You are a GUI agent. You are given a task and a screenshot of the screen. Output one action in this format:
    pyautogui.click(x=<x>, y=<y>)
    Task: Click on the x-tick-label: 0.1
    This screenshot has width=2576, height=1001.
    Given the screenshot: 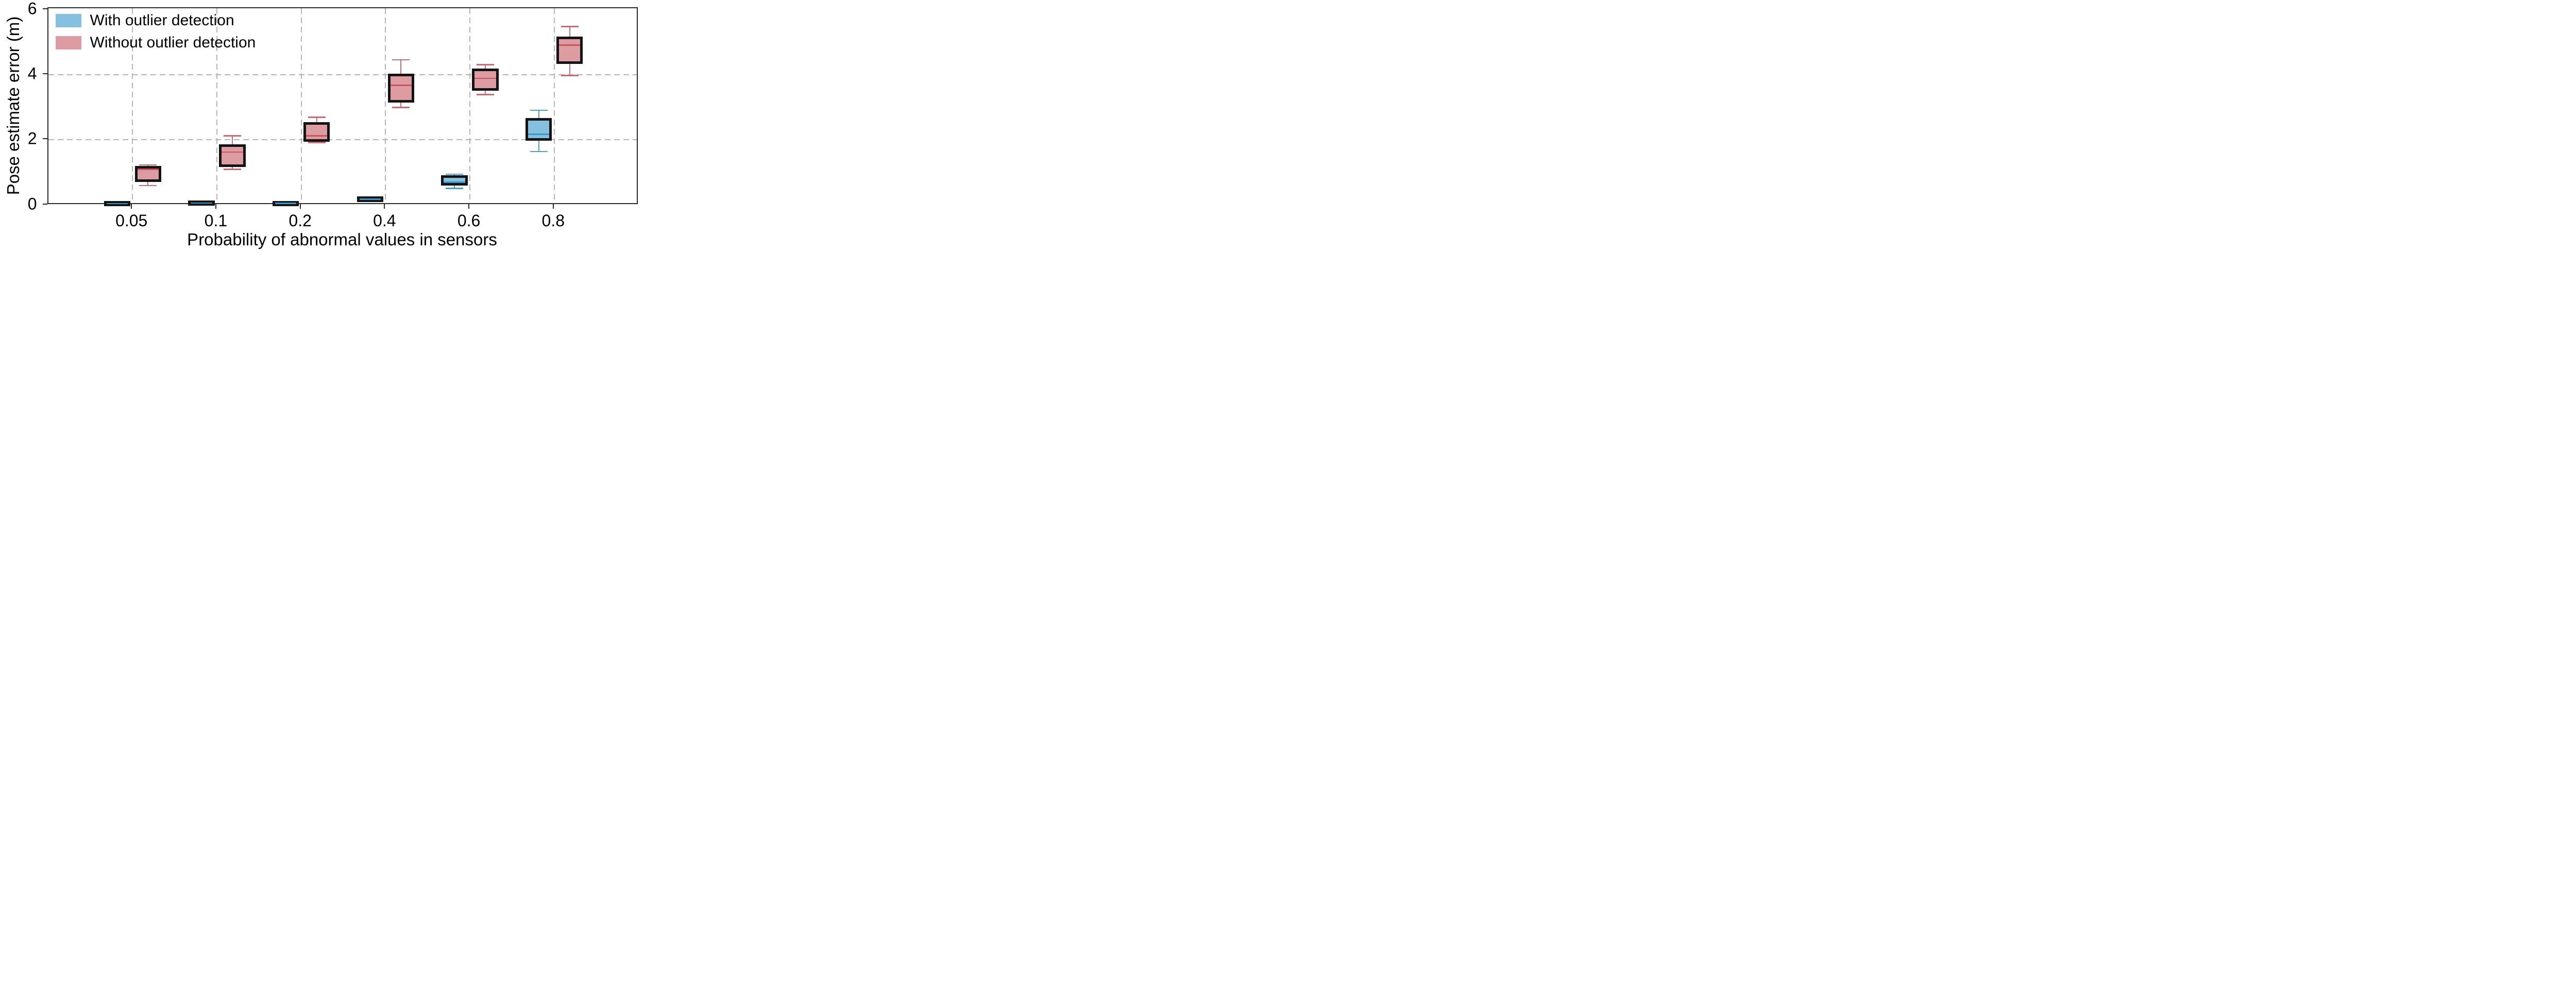 What is the action you would take?
    pyautogui.click(x=216, y=220)
    